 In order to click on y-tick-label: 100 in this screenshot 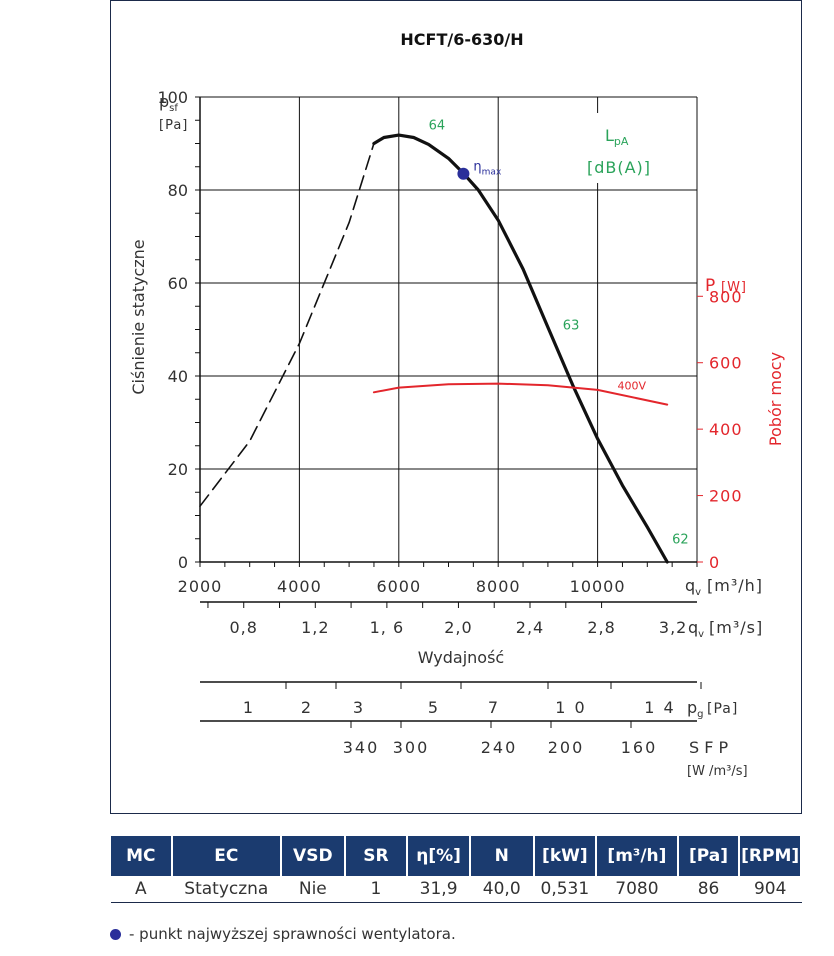, I will do `click(172, 97)`.